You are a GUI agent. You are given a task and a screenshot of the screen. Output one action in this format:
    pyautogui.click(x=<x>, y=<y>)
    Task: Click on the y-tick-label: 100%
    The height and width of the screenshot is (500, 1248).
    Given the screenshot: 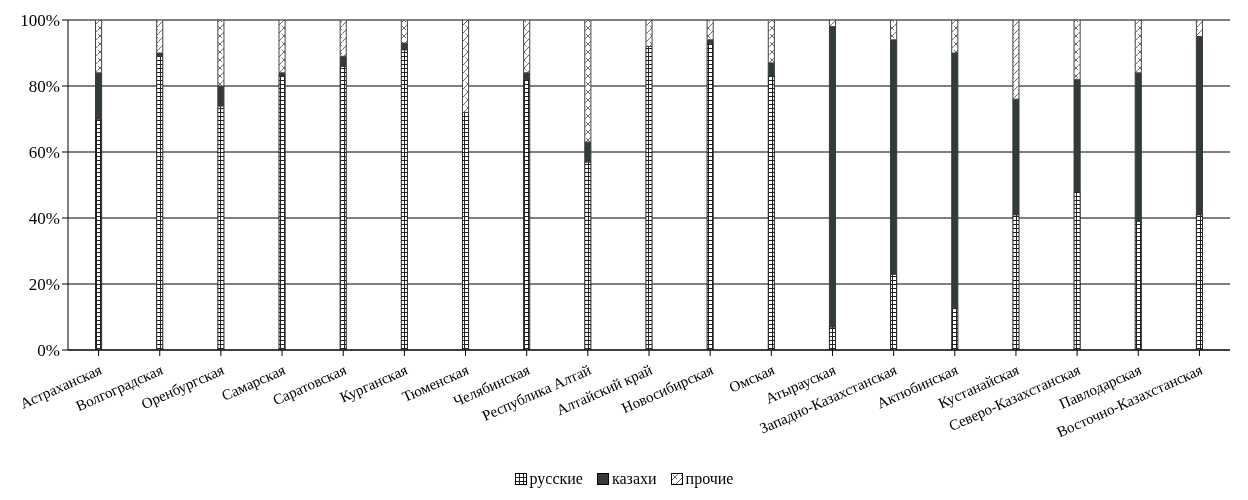 What is the action you would take?
    pyautogui.click(x=40, y=21)
    